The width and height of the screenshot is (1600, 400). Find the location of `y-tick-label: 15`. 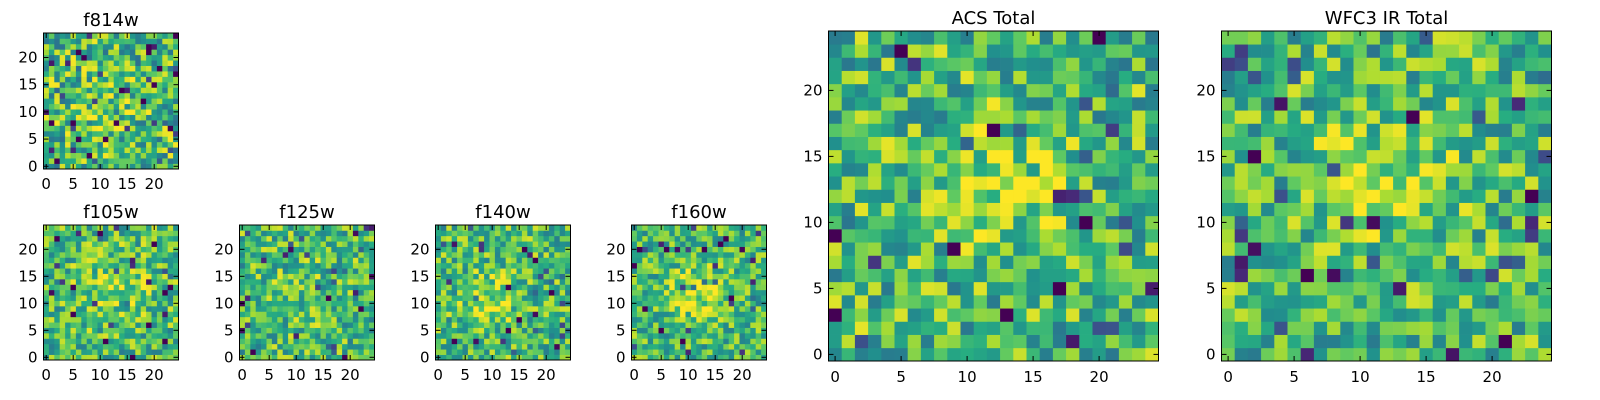

y-tick-label: 15 is located at coordinates (27, 276).